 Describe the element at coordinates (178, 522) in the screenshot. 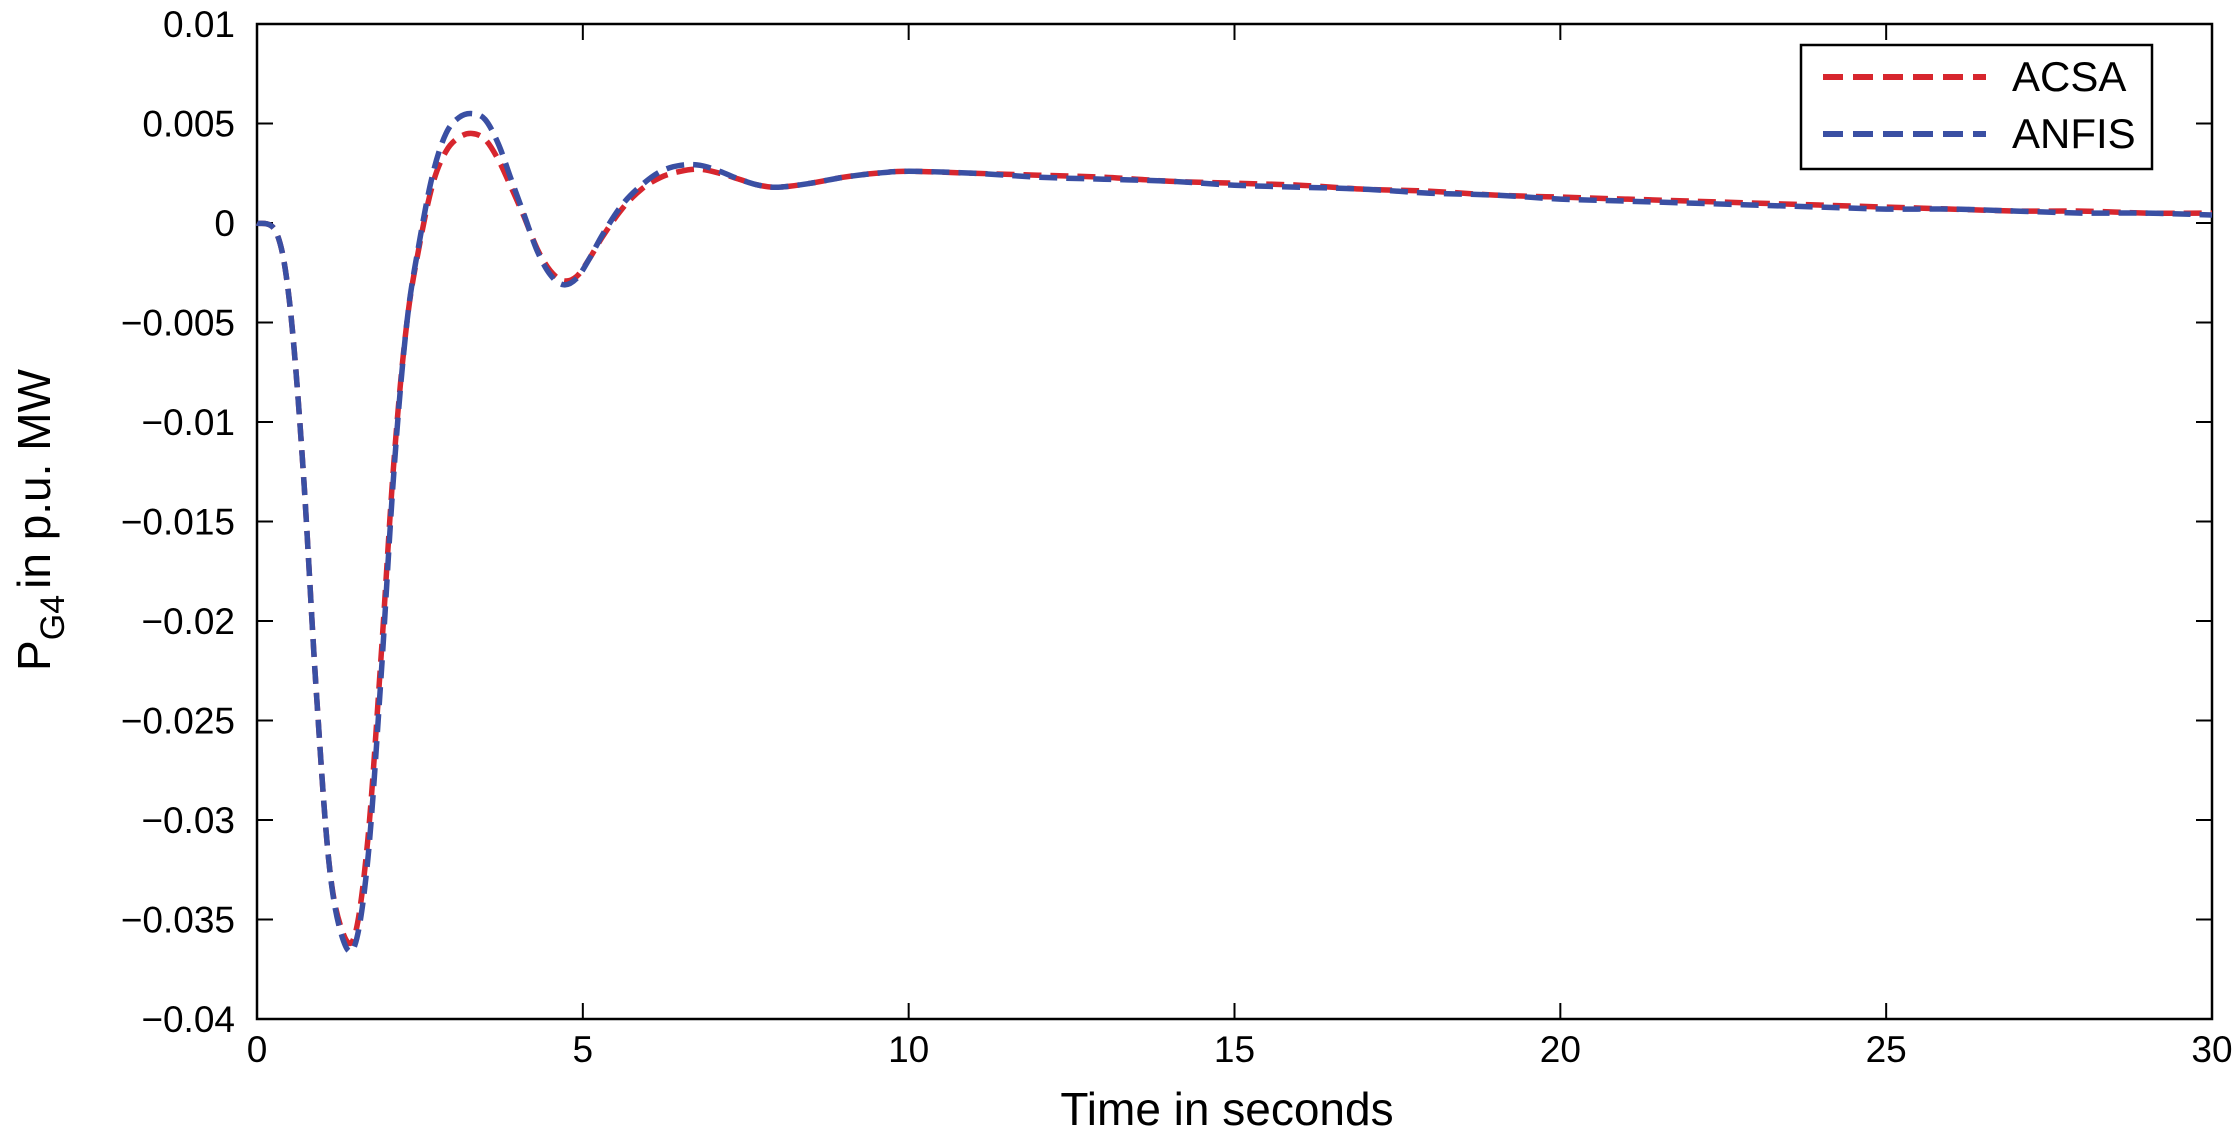

I see `y-tick-label: −0.015` at that location.